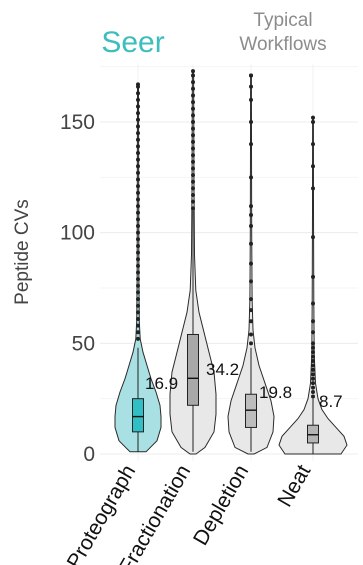 Image resolution: width=363 pixels, height=565 pixels. I want to click on violin-proteograph, so click(138, 267).